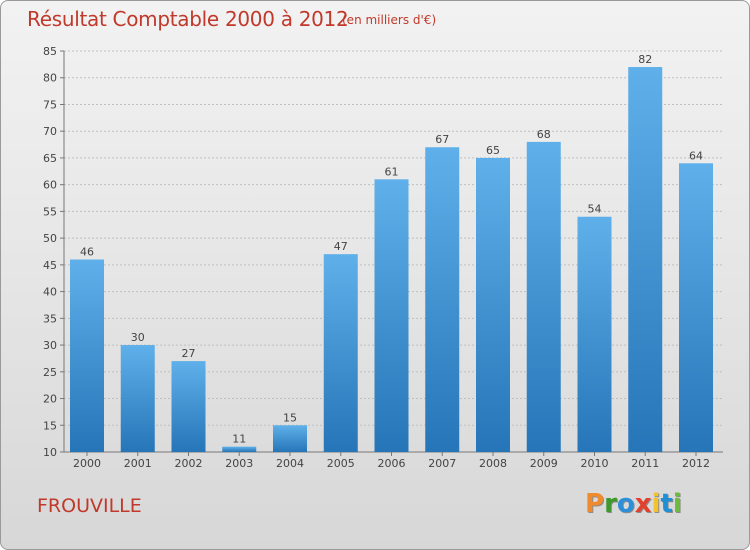  I want to click on data-label: 61, so click(392, 171).